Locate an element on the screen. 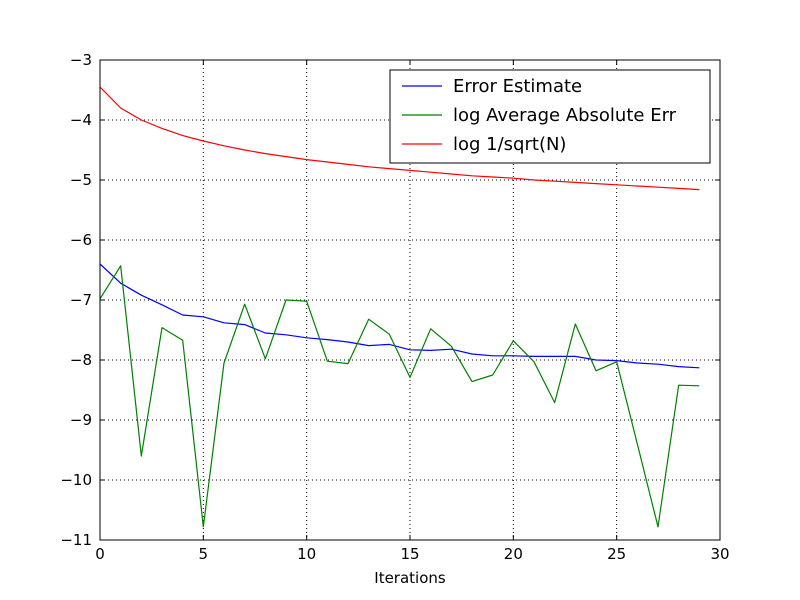 This screenshot has height=600, width=800. x-tick-label: 15 is located at coordinates (409, 554).